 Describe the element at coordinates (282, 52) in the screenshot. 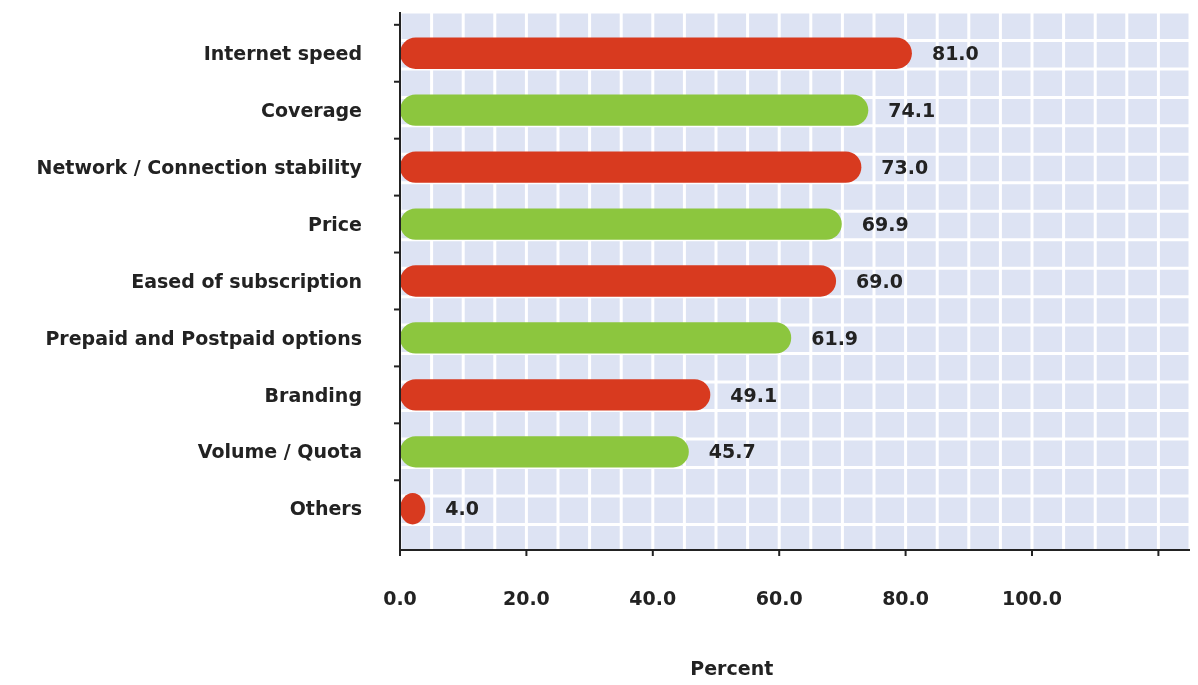

I see `y-tick-label: Internet speed` at that location.